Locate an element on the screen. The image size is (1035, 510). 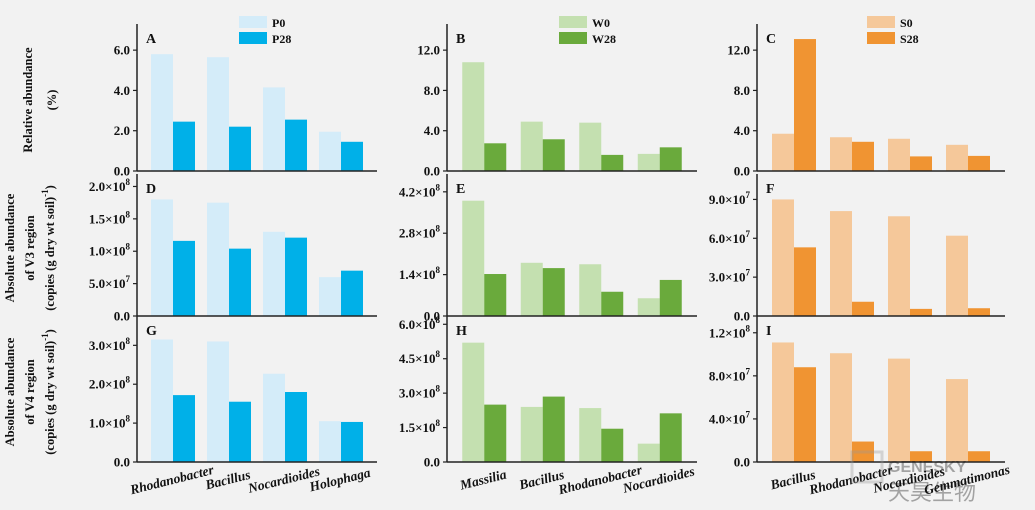
svg-text: GENESKY is located at coordinates (927, 467).